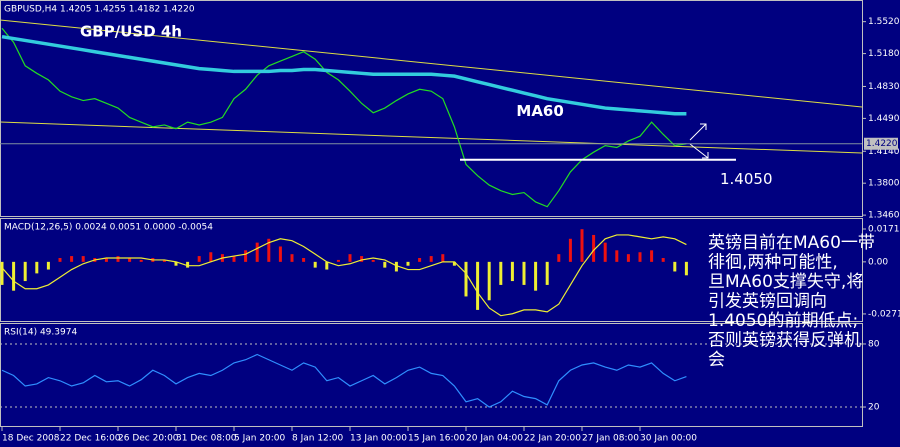 The image size is (900, 447). I want to click on panel-title: GBPUSD,H4 1.4205 1.4255 1.4182 1.4220, so click(99, 10).